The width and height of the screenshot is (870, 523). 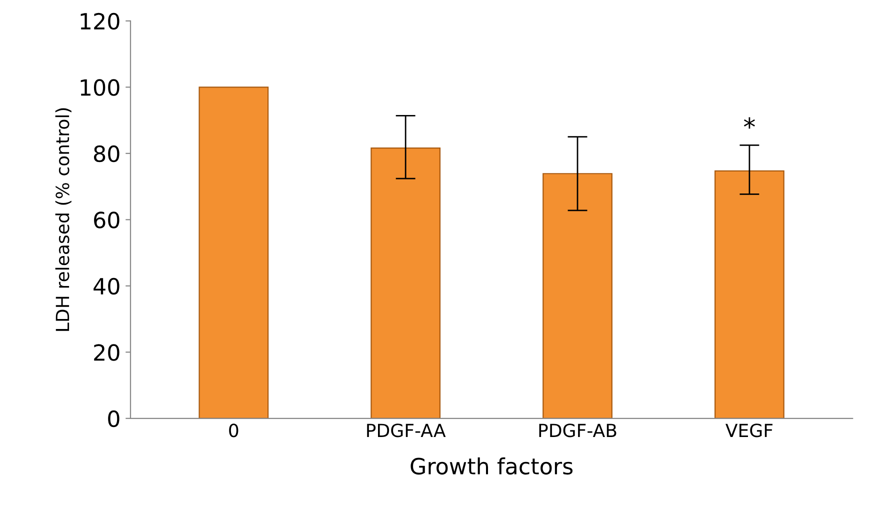 What do you see at coordinates (233, 431) in the screenshot?
I see `x-tick-label: 0` at bounding box center [233, 431].